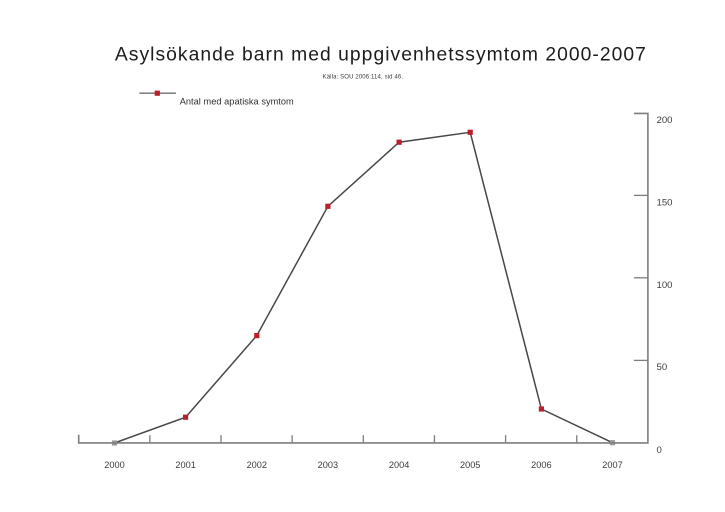 This screenshot has height=512, width=725. What do you see at coordinates (665, 285) in the screenshot?
I see `svg-text: 100` at bounding box center [665, 285].